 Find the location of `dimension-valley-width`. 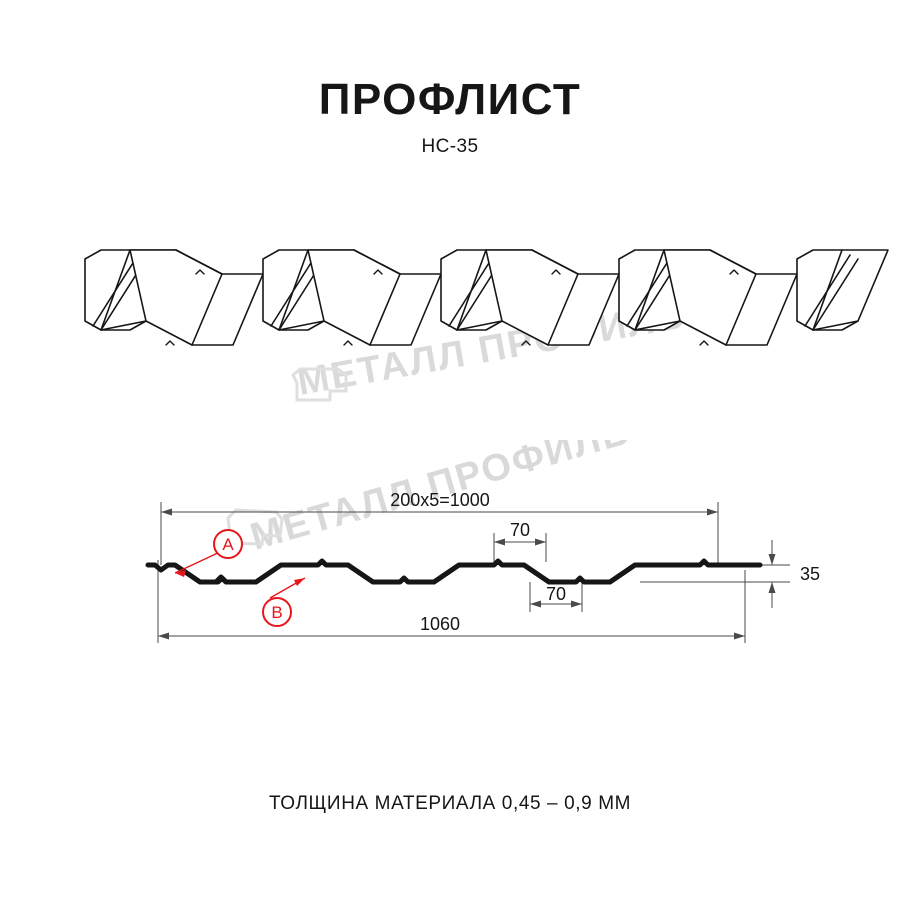

dimension-valley-width is located at coordinates (556, 597).